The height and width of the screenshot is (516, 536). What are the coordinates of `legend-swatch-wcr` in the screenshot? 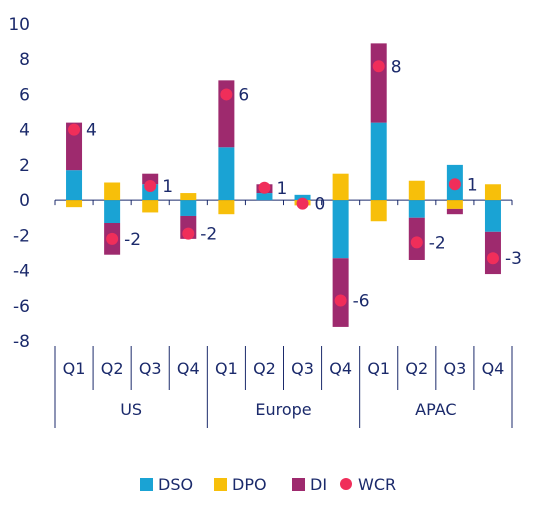 It's located at (346, 484).